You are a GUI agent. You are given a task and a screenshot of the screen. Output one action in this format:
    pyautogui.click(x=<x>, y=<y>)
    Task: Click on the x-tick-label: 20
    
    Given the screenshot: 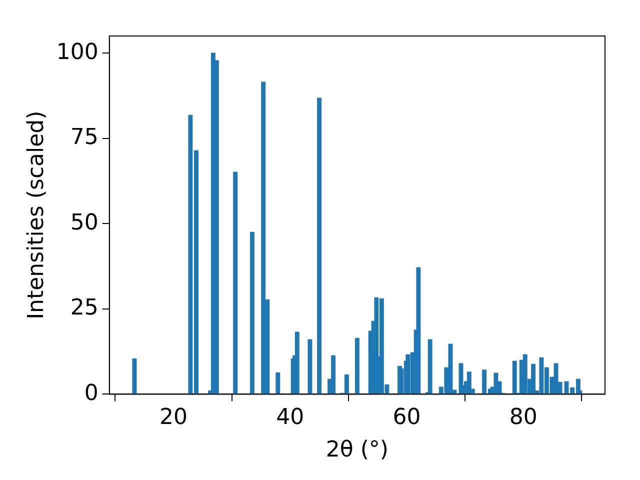 What is the action you would take?
    pyautogui.click(x=174, y=417)
    